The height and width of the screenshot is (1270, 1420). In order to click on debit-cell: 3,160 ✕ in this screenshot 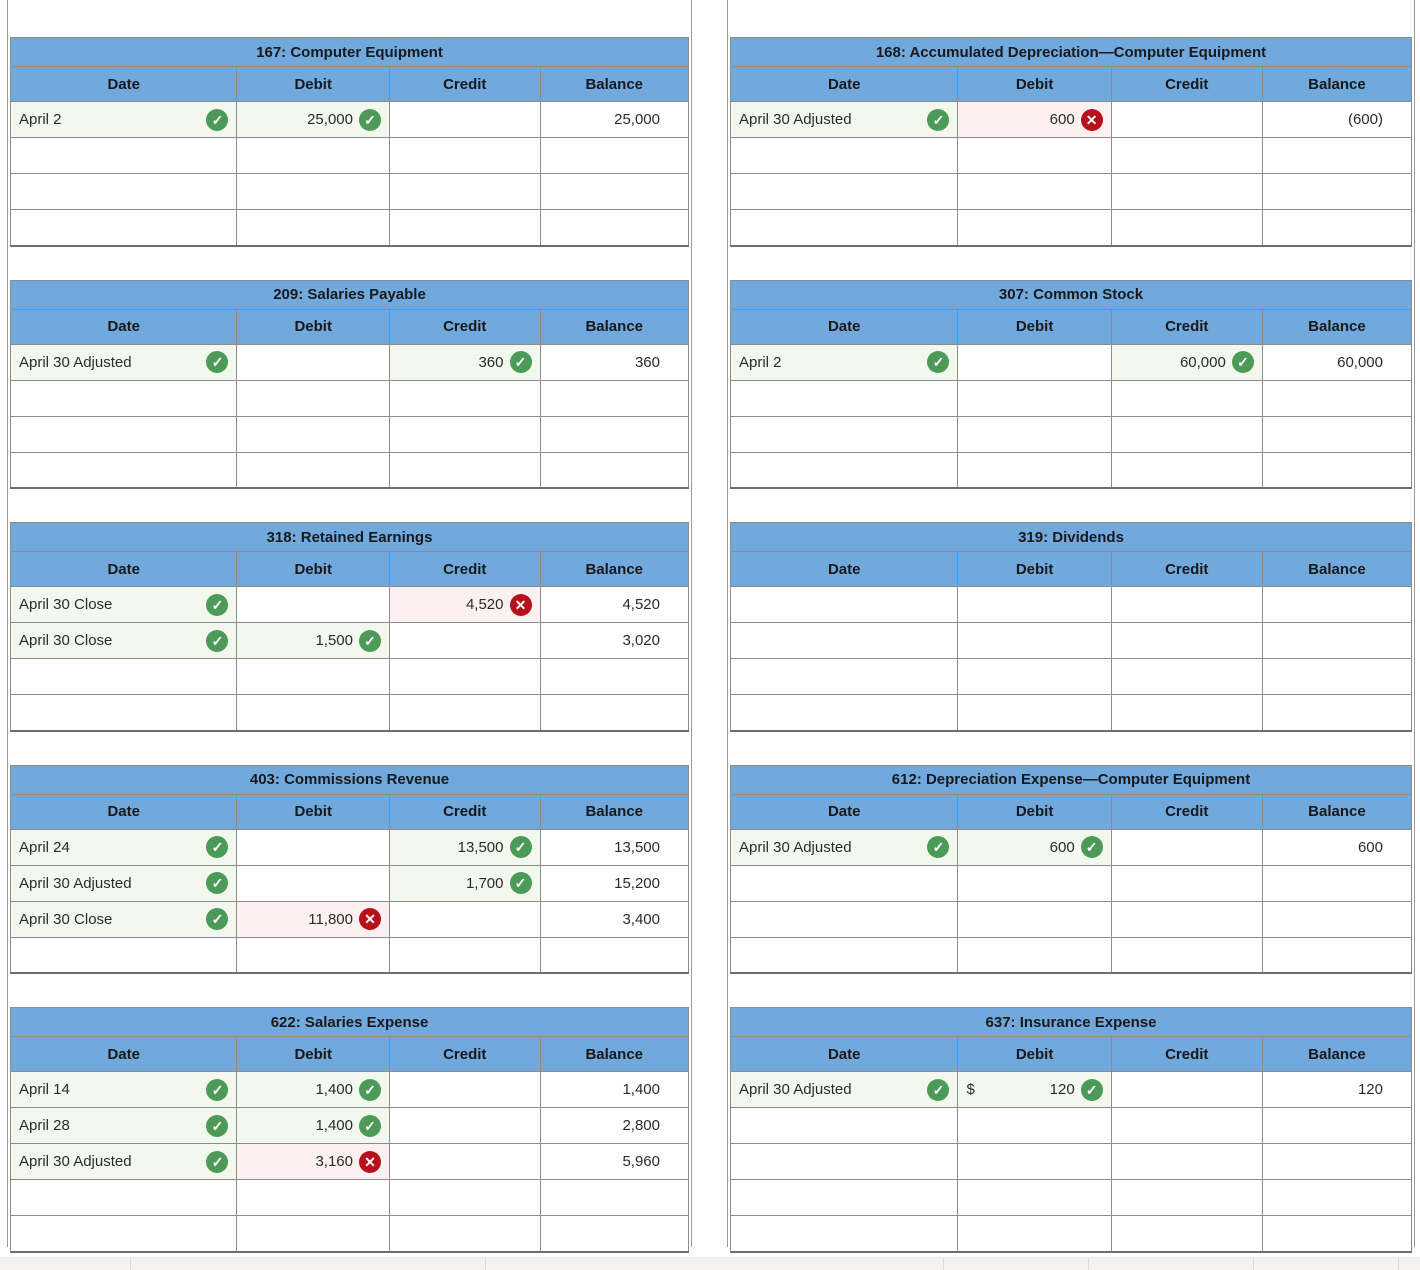, I will do `click(313, 1161)`.